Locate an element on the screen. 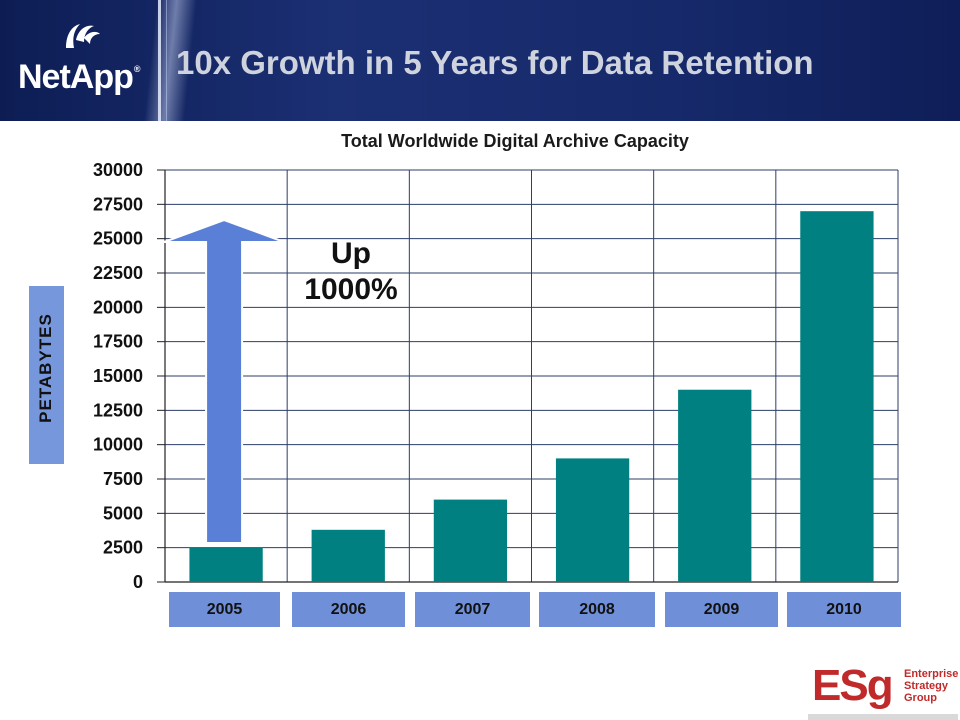 The height and width of the screenshot is (720, 960). esg-logo-name: Enterprise Strategy Group is located at coordinates (931, 686).